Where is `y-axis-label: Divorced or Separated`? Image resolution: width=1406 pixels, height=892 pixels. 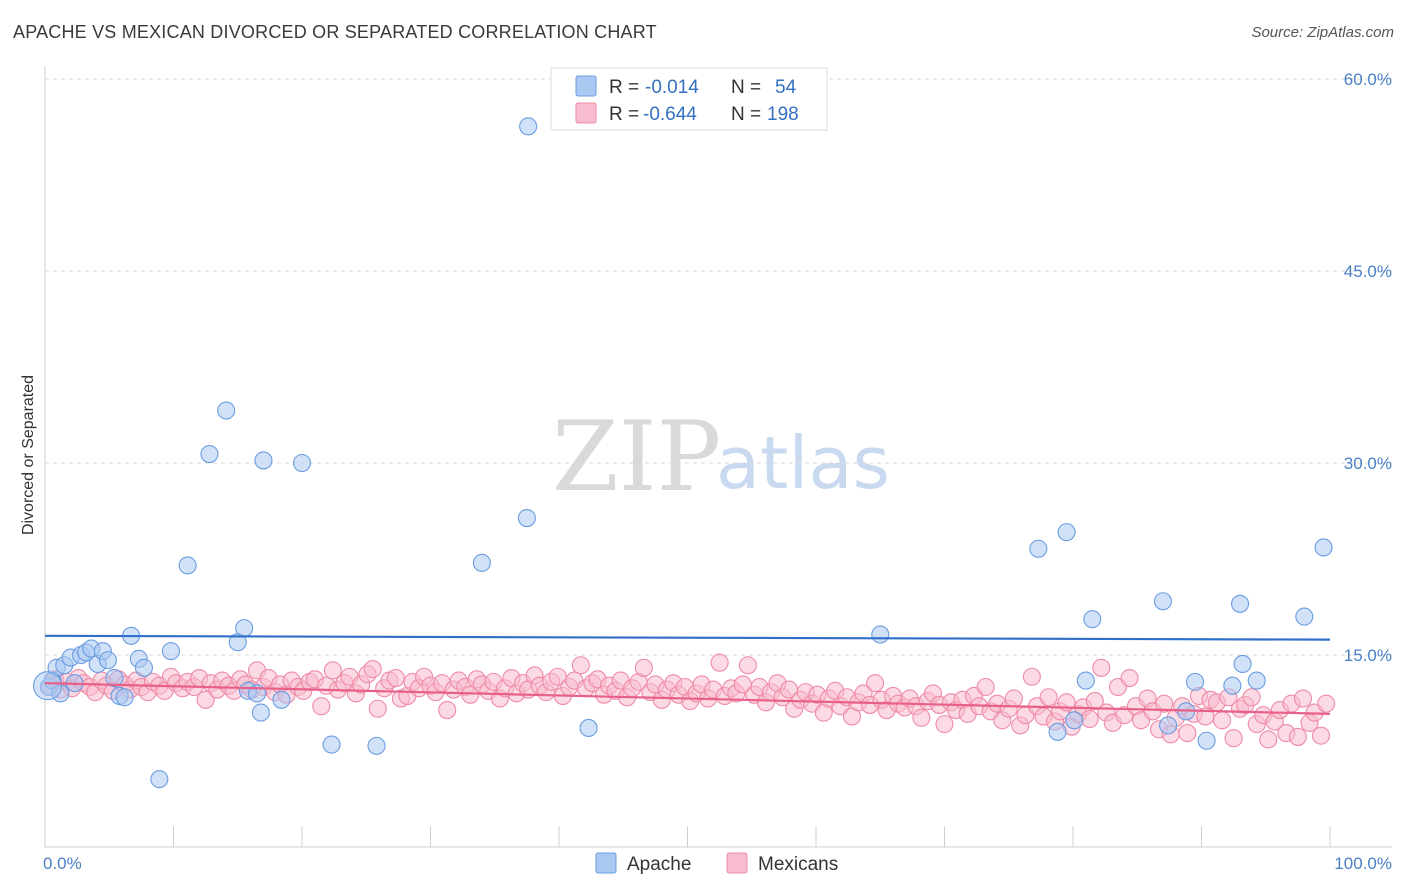
y-axis-label: Divorced or Separated is located at coordinates (28, 455).